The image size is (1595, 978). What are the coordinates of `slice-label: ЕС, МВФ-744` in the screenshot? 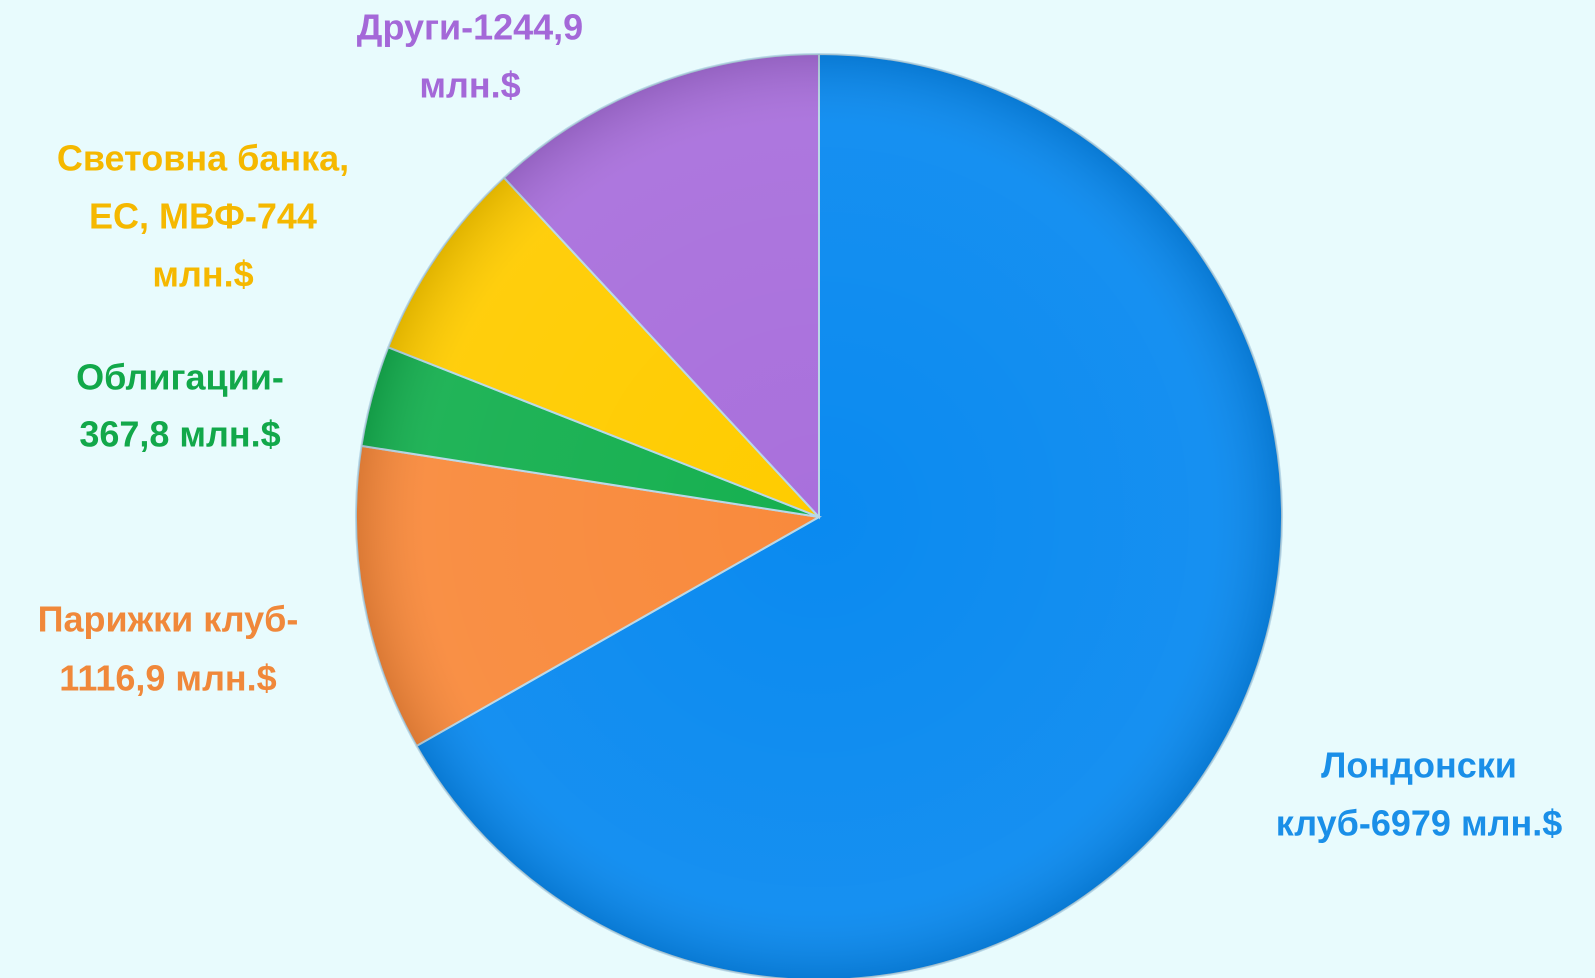 It's located at (203, 216).